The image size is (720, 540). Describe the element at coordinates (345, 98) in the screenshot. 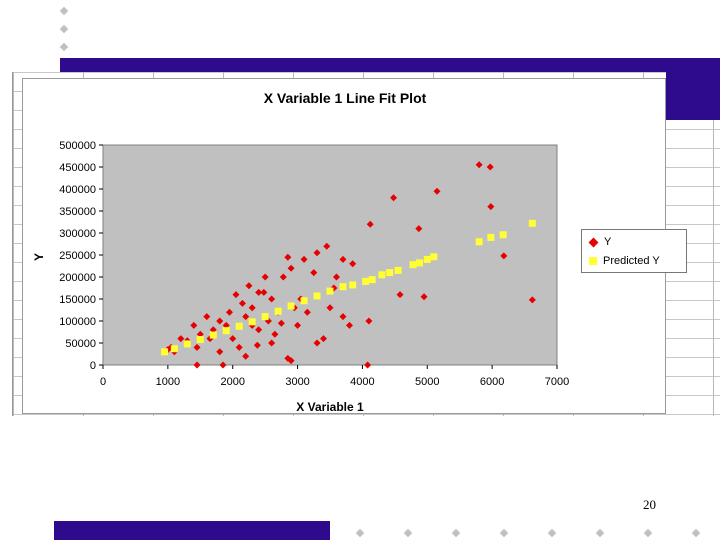

I see `chart-title: X Variable 1 Line Fit Plot` at that location.